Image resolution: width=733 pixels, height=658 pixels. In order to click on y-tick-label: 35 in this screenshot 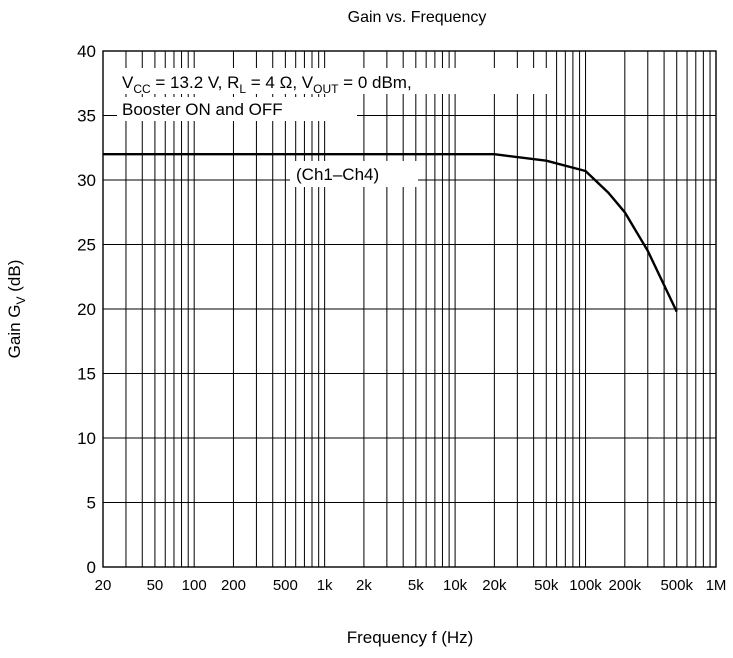, I will do `click(86, 116)`.